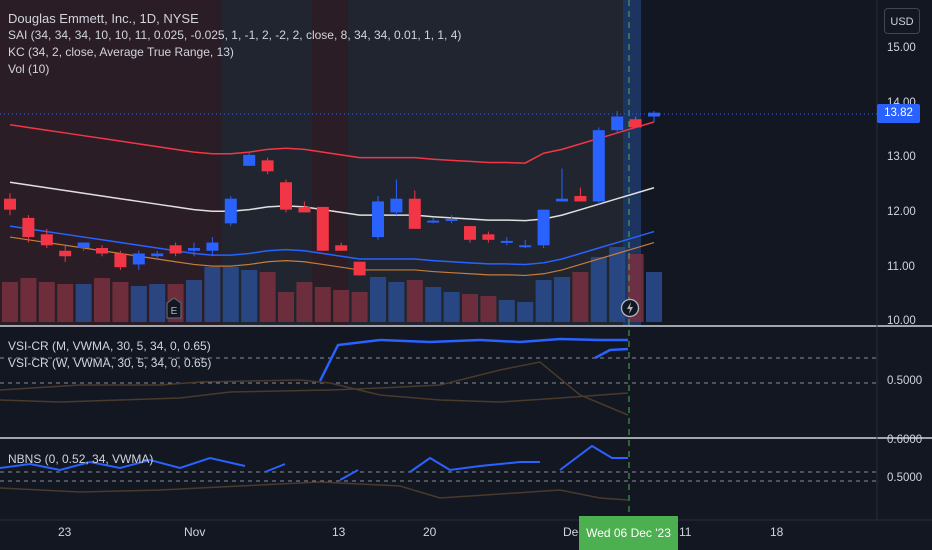  I want to click on time-label: 23, so click(65, 532).